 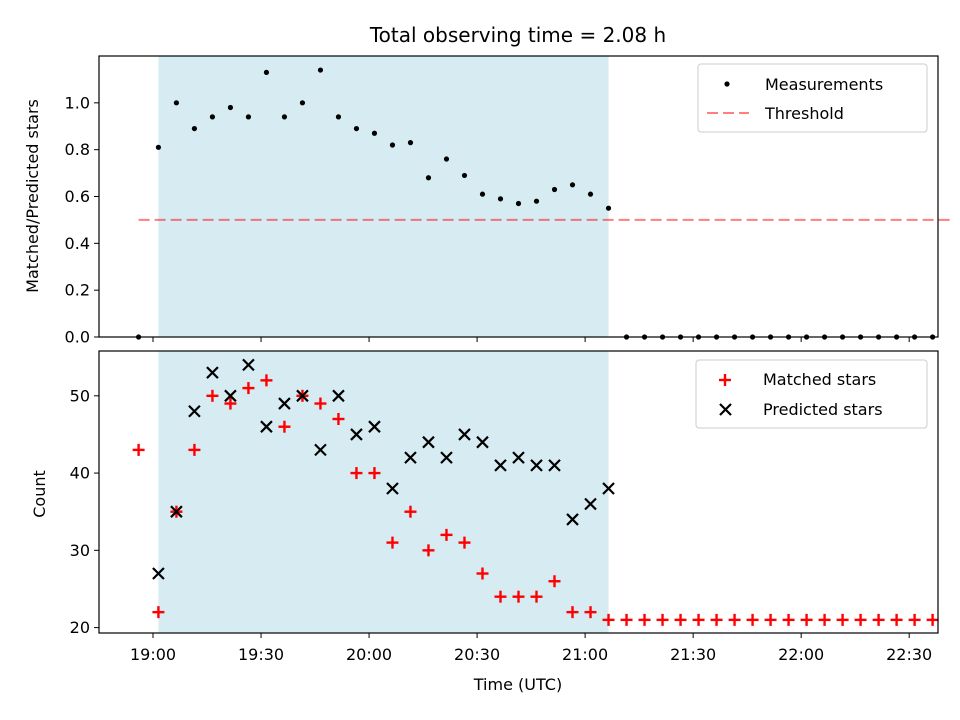 What do you see at coordinates (80, 473) in the screenshot?
I see `bottom-y-tick-label: 40` at bounding box center [80, 473].